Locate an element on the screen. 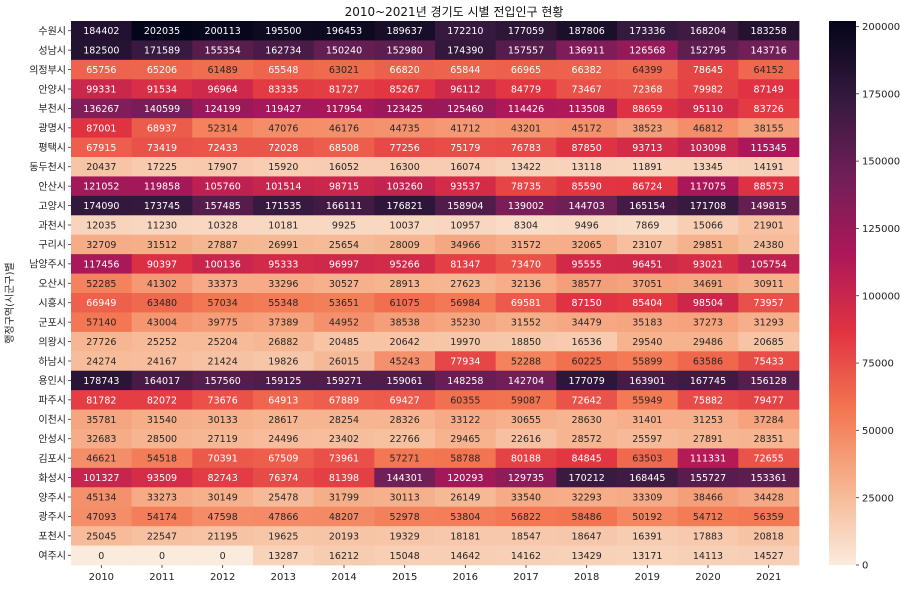 This screenshot has height=589, width=901. cell-value-label: 56359 is located at coordinates (769, 517).